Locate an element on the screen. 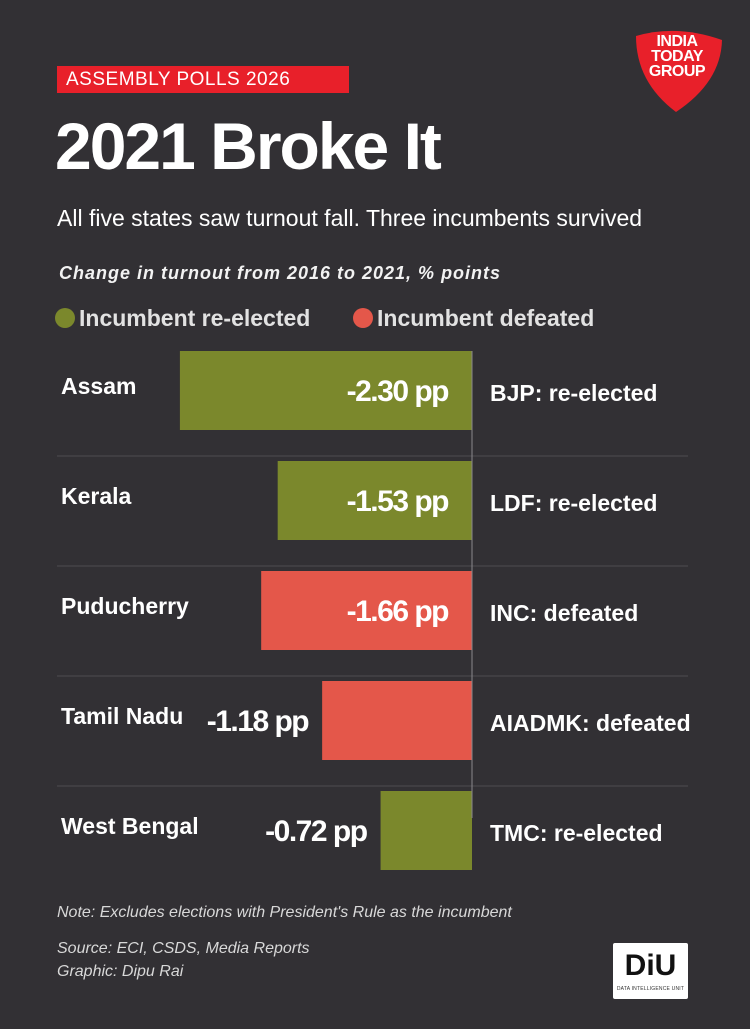  category-label: Tamil Nadu is located at coordinates (122, 716).